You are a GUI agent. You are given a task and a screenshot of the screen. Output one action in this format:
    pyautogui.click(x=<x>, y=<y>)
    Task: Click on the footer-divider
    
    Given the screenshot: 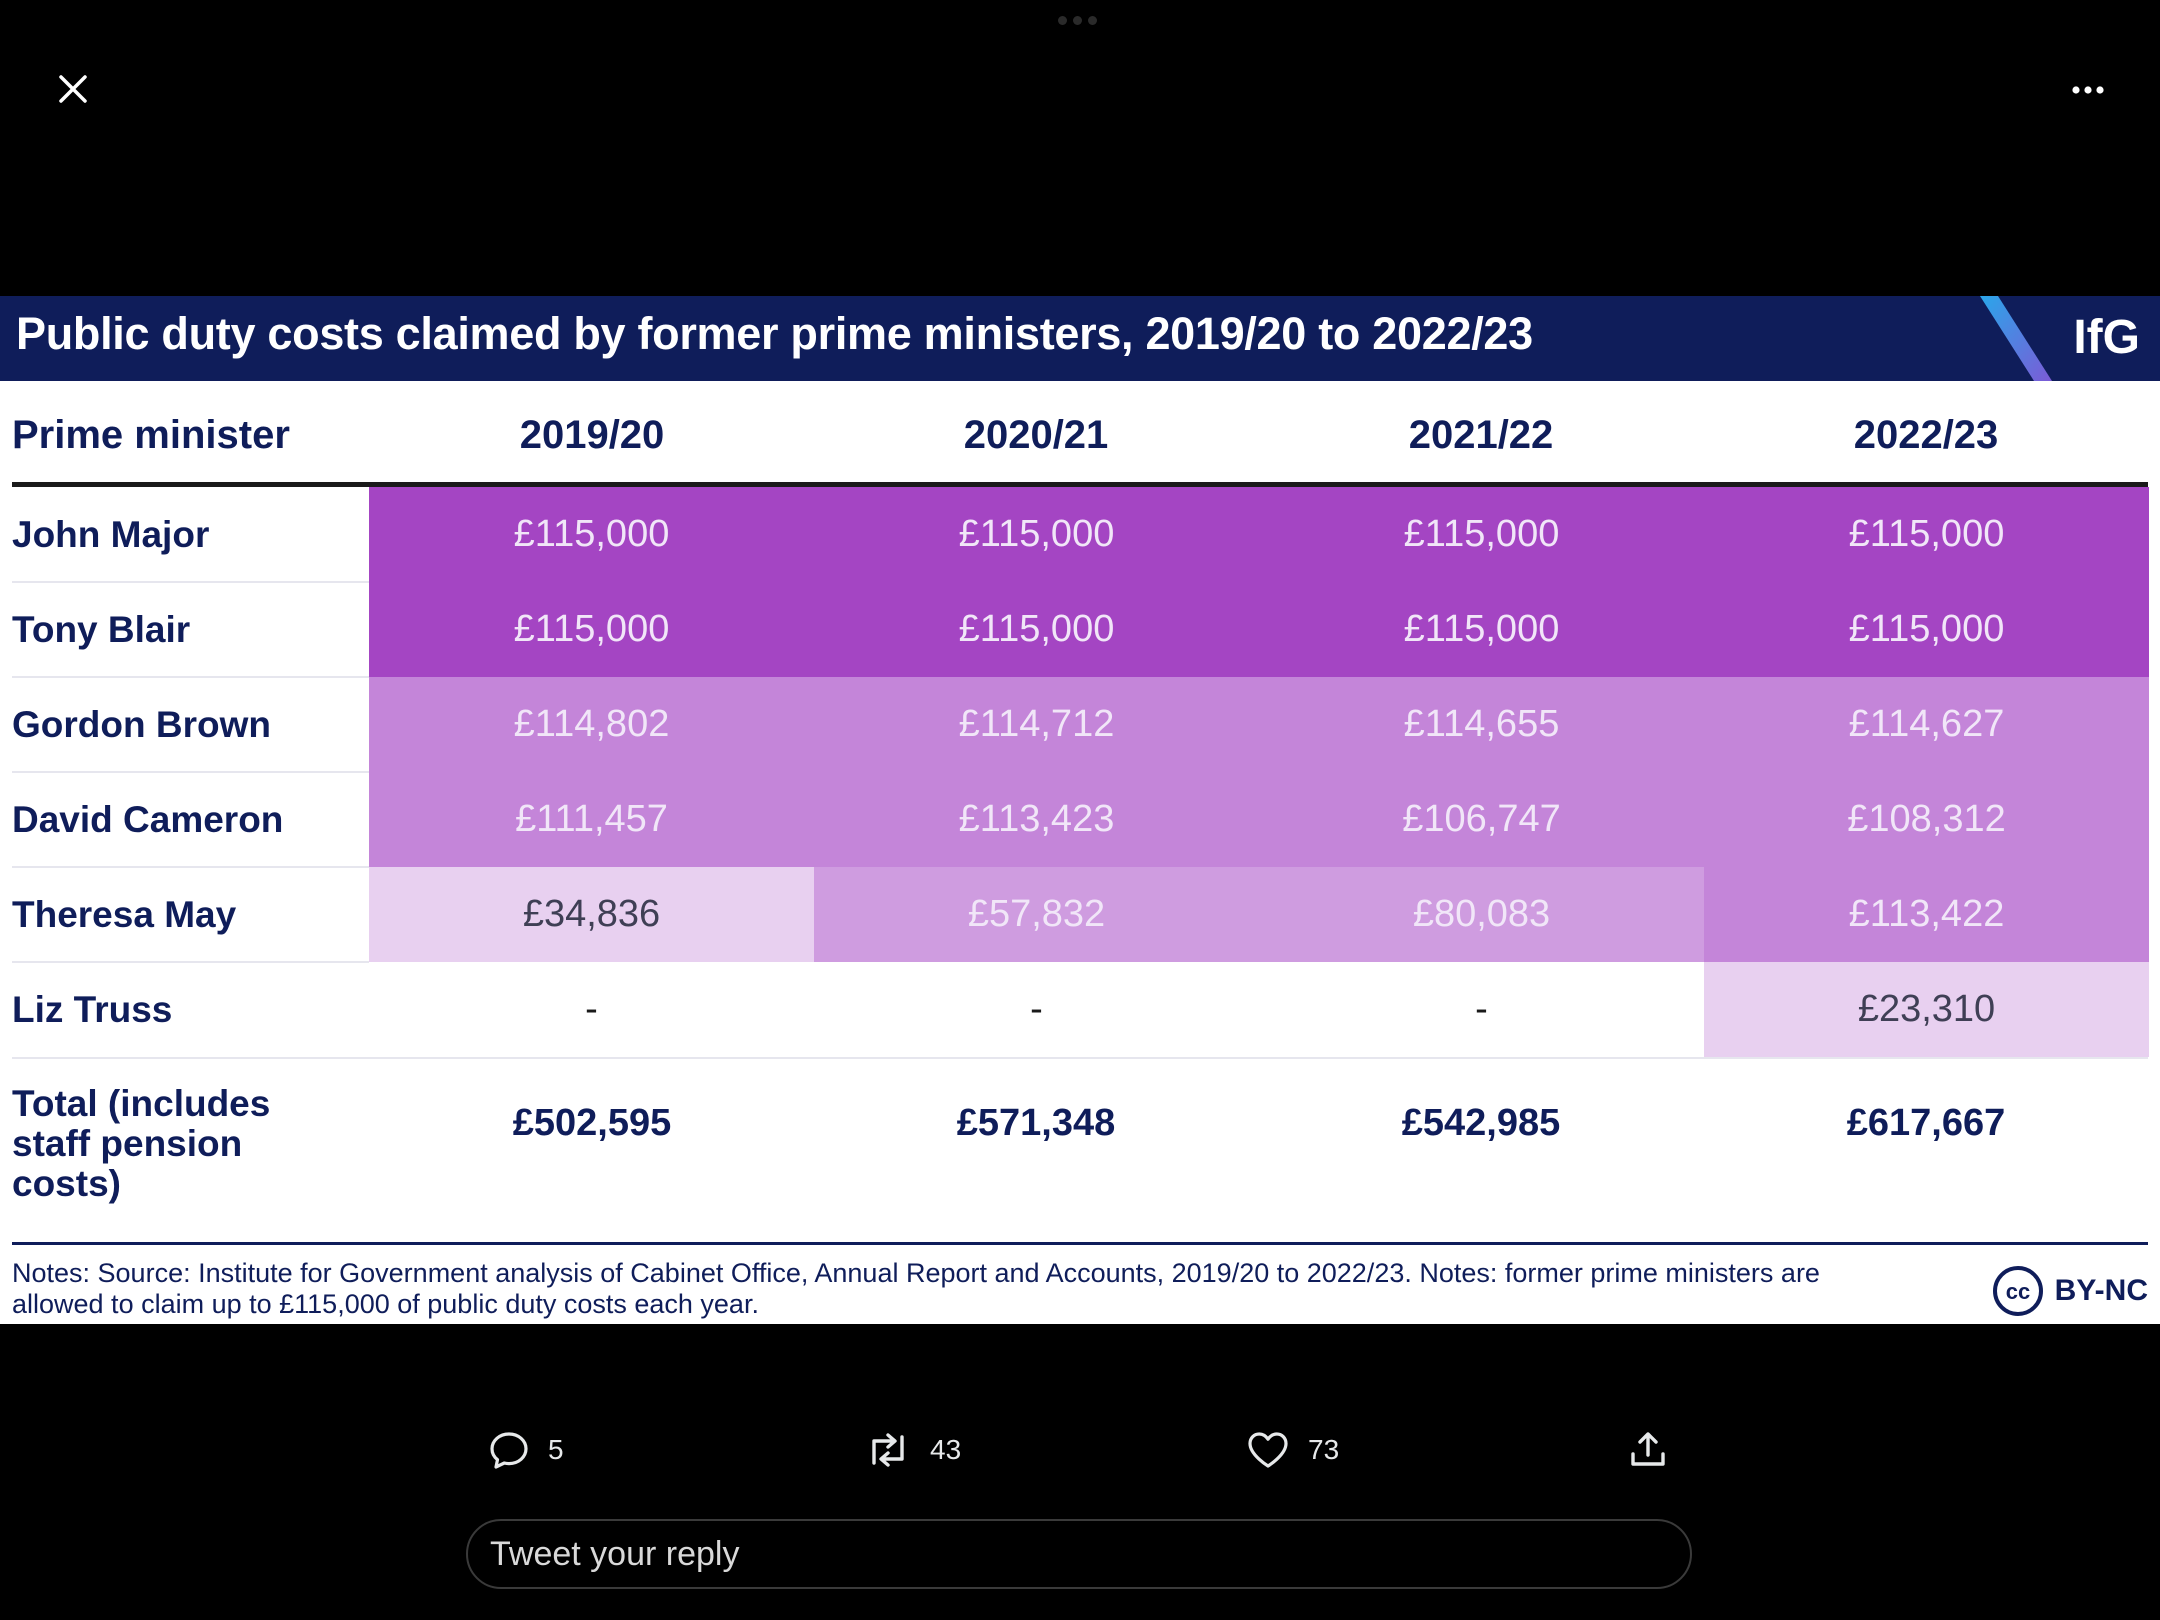 What is the action you would take?
    pyautogui.click(x=1080, y=1243)
    